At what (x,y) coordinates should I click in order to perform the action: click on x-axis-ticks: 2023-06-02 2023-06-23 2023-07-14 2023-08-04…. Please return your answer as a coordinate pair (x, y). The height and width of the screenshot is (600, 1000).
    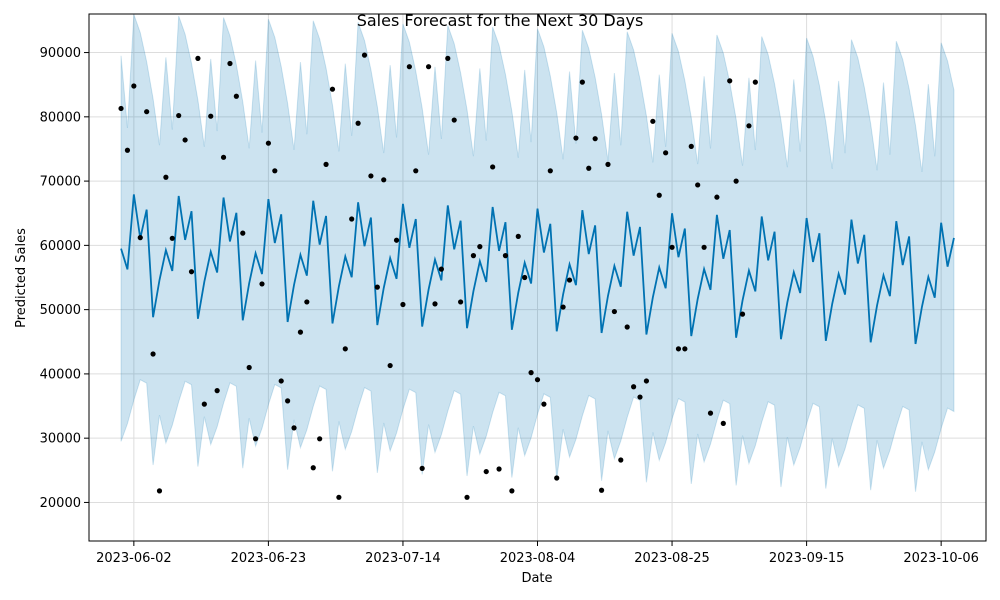
    Looking at the image, I should click on (537, 553).